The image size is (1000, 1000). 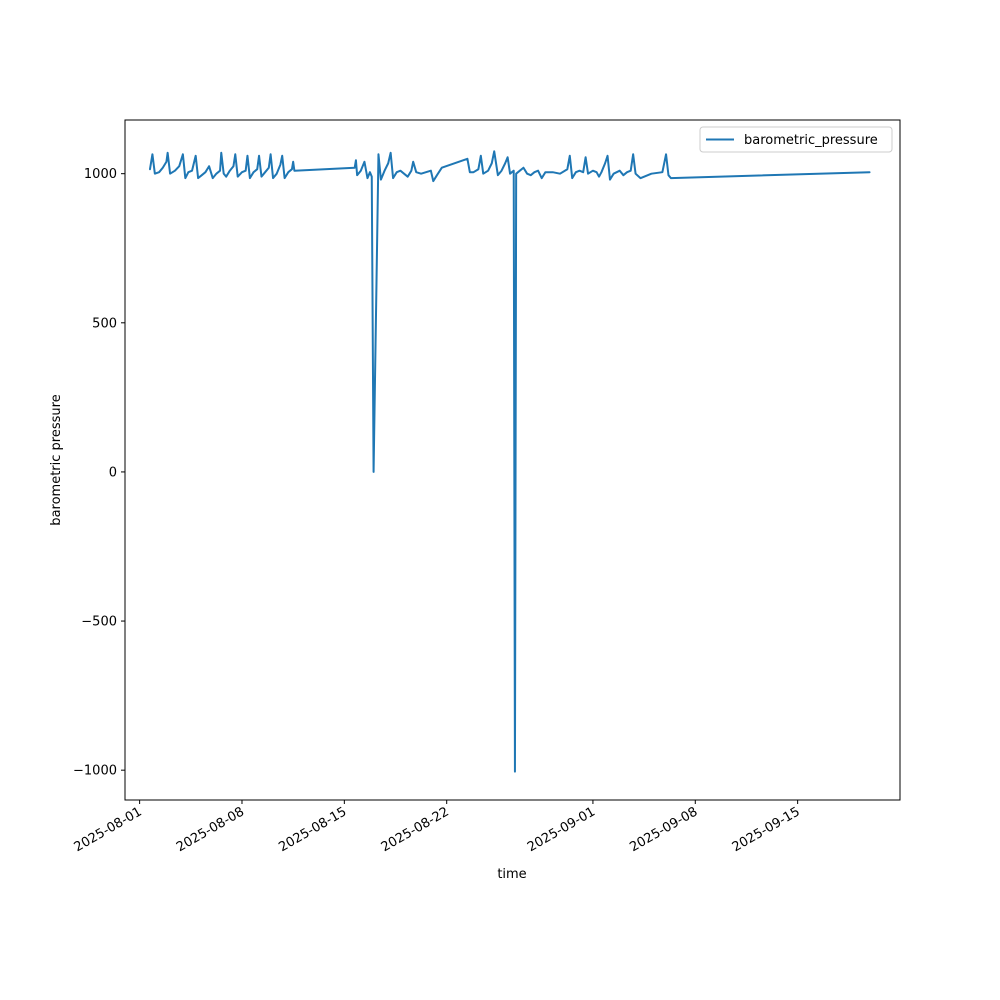 I want to click on y-axis-label: barometric pressure, so click(x=56, y=459).